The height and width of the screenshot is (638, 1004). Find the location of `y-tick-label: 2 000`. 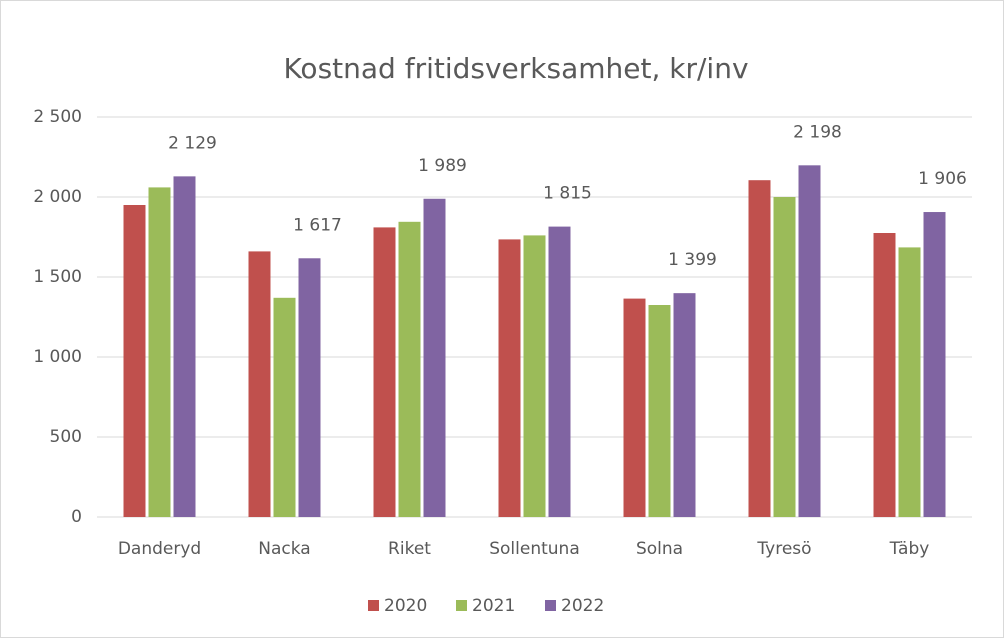

y-tick-label: 2 000 is located at coordinates (57, 197).